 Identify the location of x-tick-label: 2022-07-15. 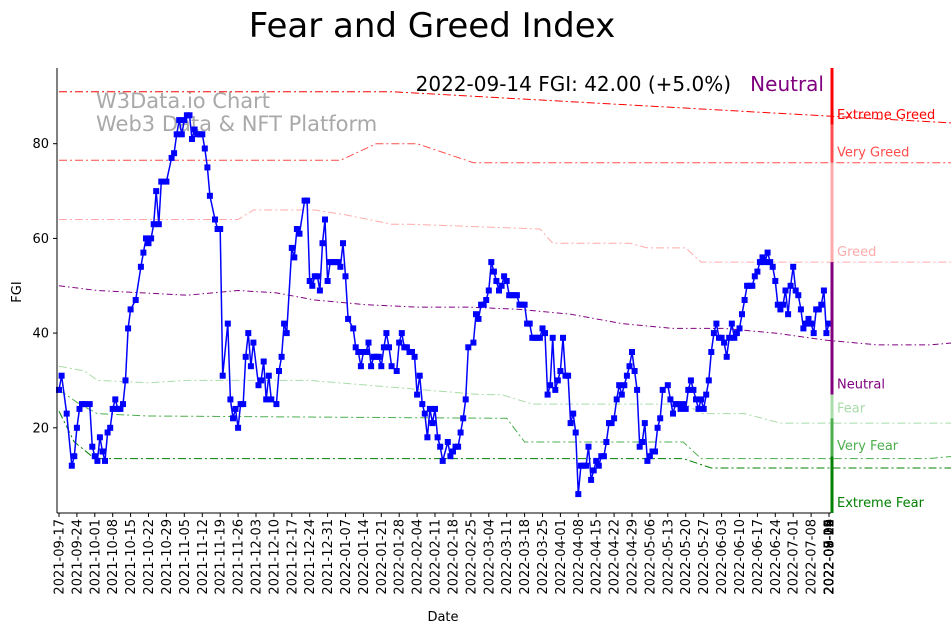
(830, 557).